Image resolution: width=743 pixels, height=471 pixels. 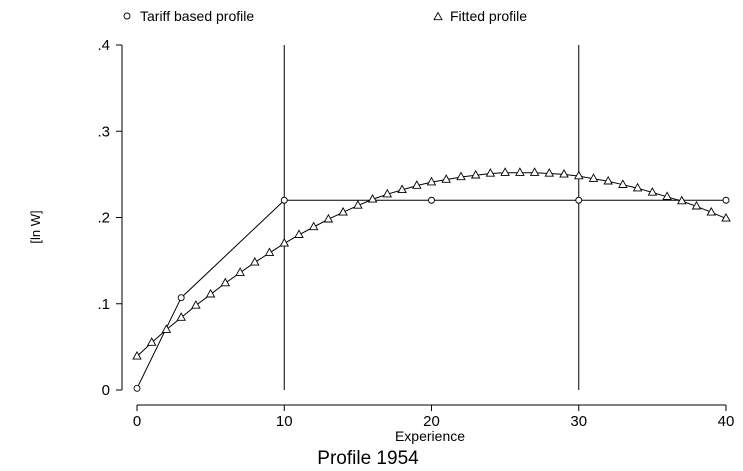 What do you see at coordinates (430, 436) in the screenshot?
I see `x-axis-label: Experience` at bounding box center [430, 436].